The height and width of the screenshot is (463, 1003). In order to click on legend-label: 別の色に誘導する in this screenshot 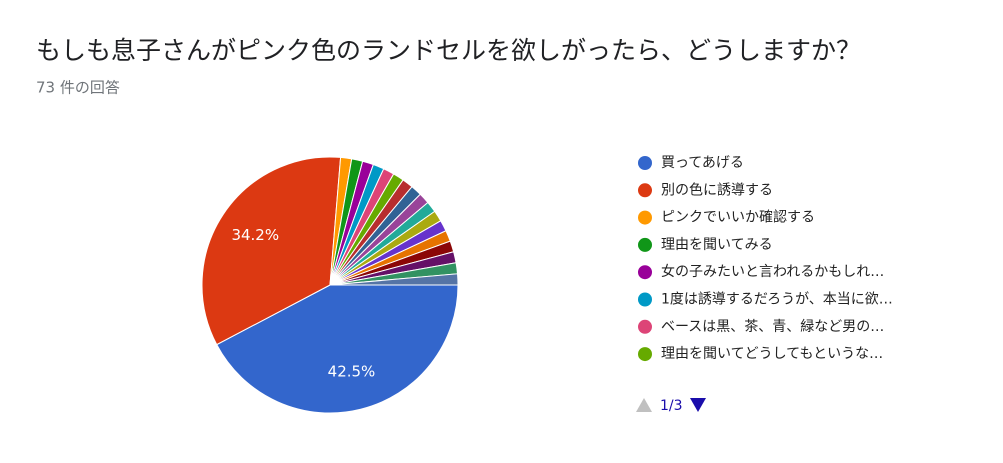, I will do `click(717, 189)`.